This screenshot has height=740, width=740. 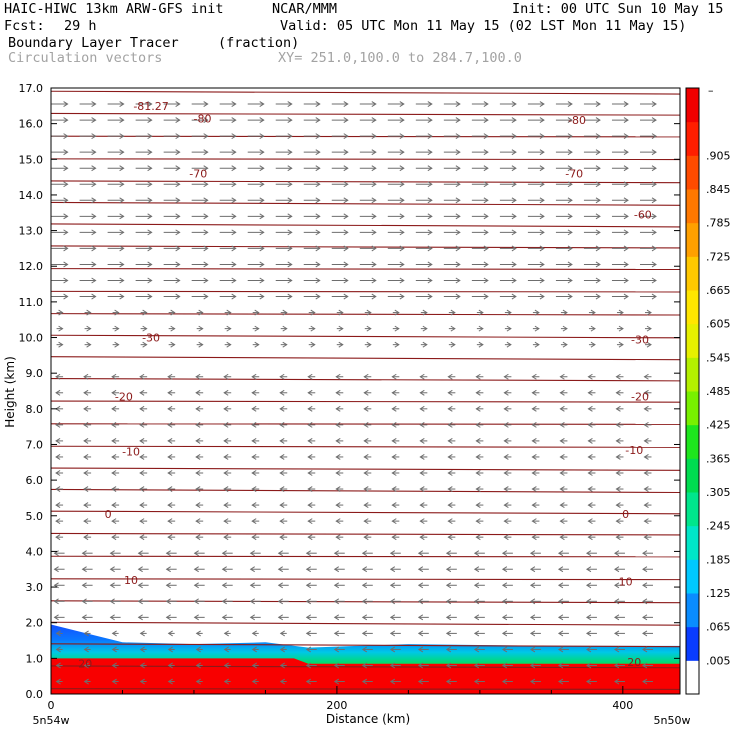 What do you see at coordinates (35, 444) in the screenshot?
I see `y-tick-label: 7.0` at bounding box center [35, 444].